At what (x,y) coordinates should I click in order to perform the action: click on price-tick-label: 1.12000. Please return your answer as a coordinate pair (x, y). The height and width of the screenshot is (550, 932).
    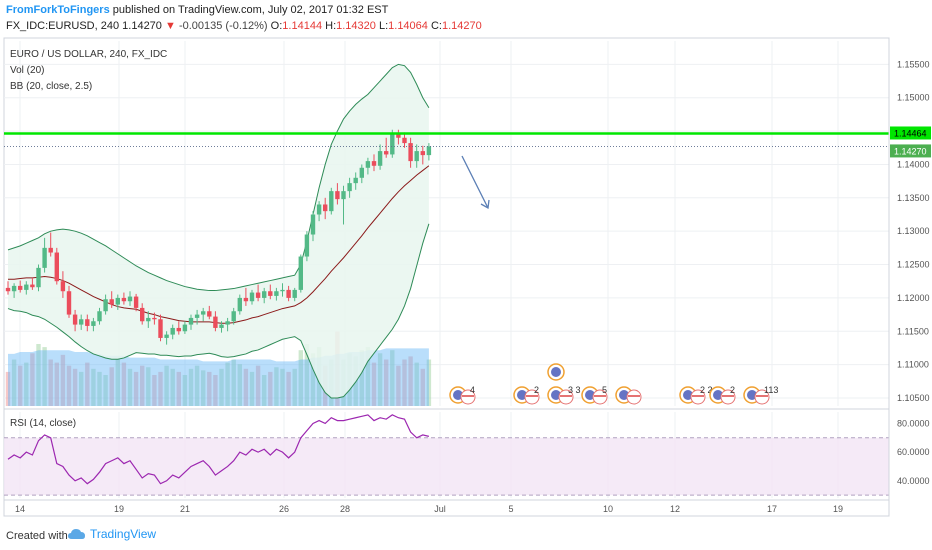
    Looking at the image, I should click on (913, 298).